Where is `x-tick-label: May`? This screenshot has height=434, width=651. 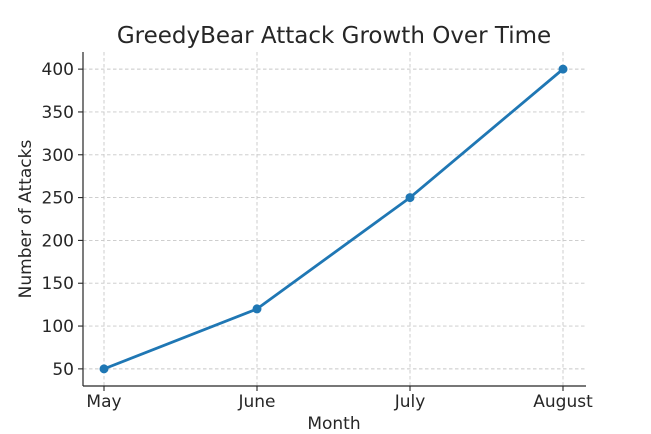 x-tick-label: May is located at coordinates (103, 402).